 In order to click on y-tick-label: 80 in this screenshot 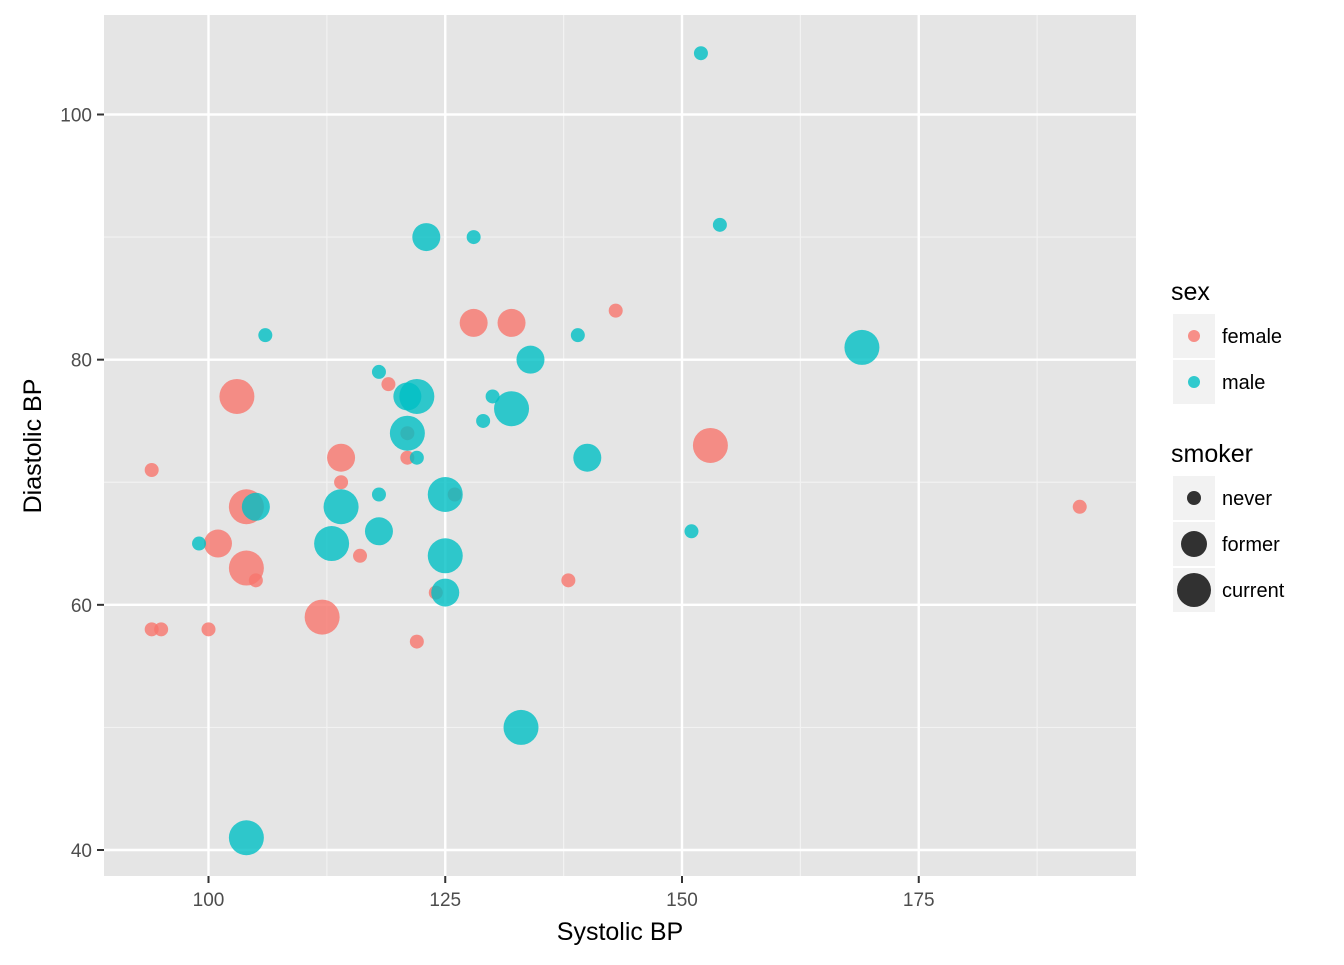, I will do `click(81, 361)`.